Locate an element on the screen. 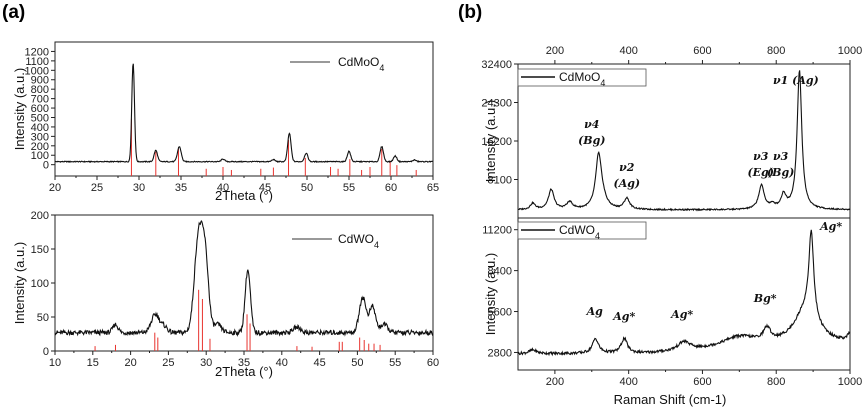 Image resolution: width=865 pixels, height=409 pixels. y-tick-label: 700 is located at coordinates (40, 100).